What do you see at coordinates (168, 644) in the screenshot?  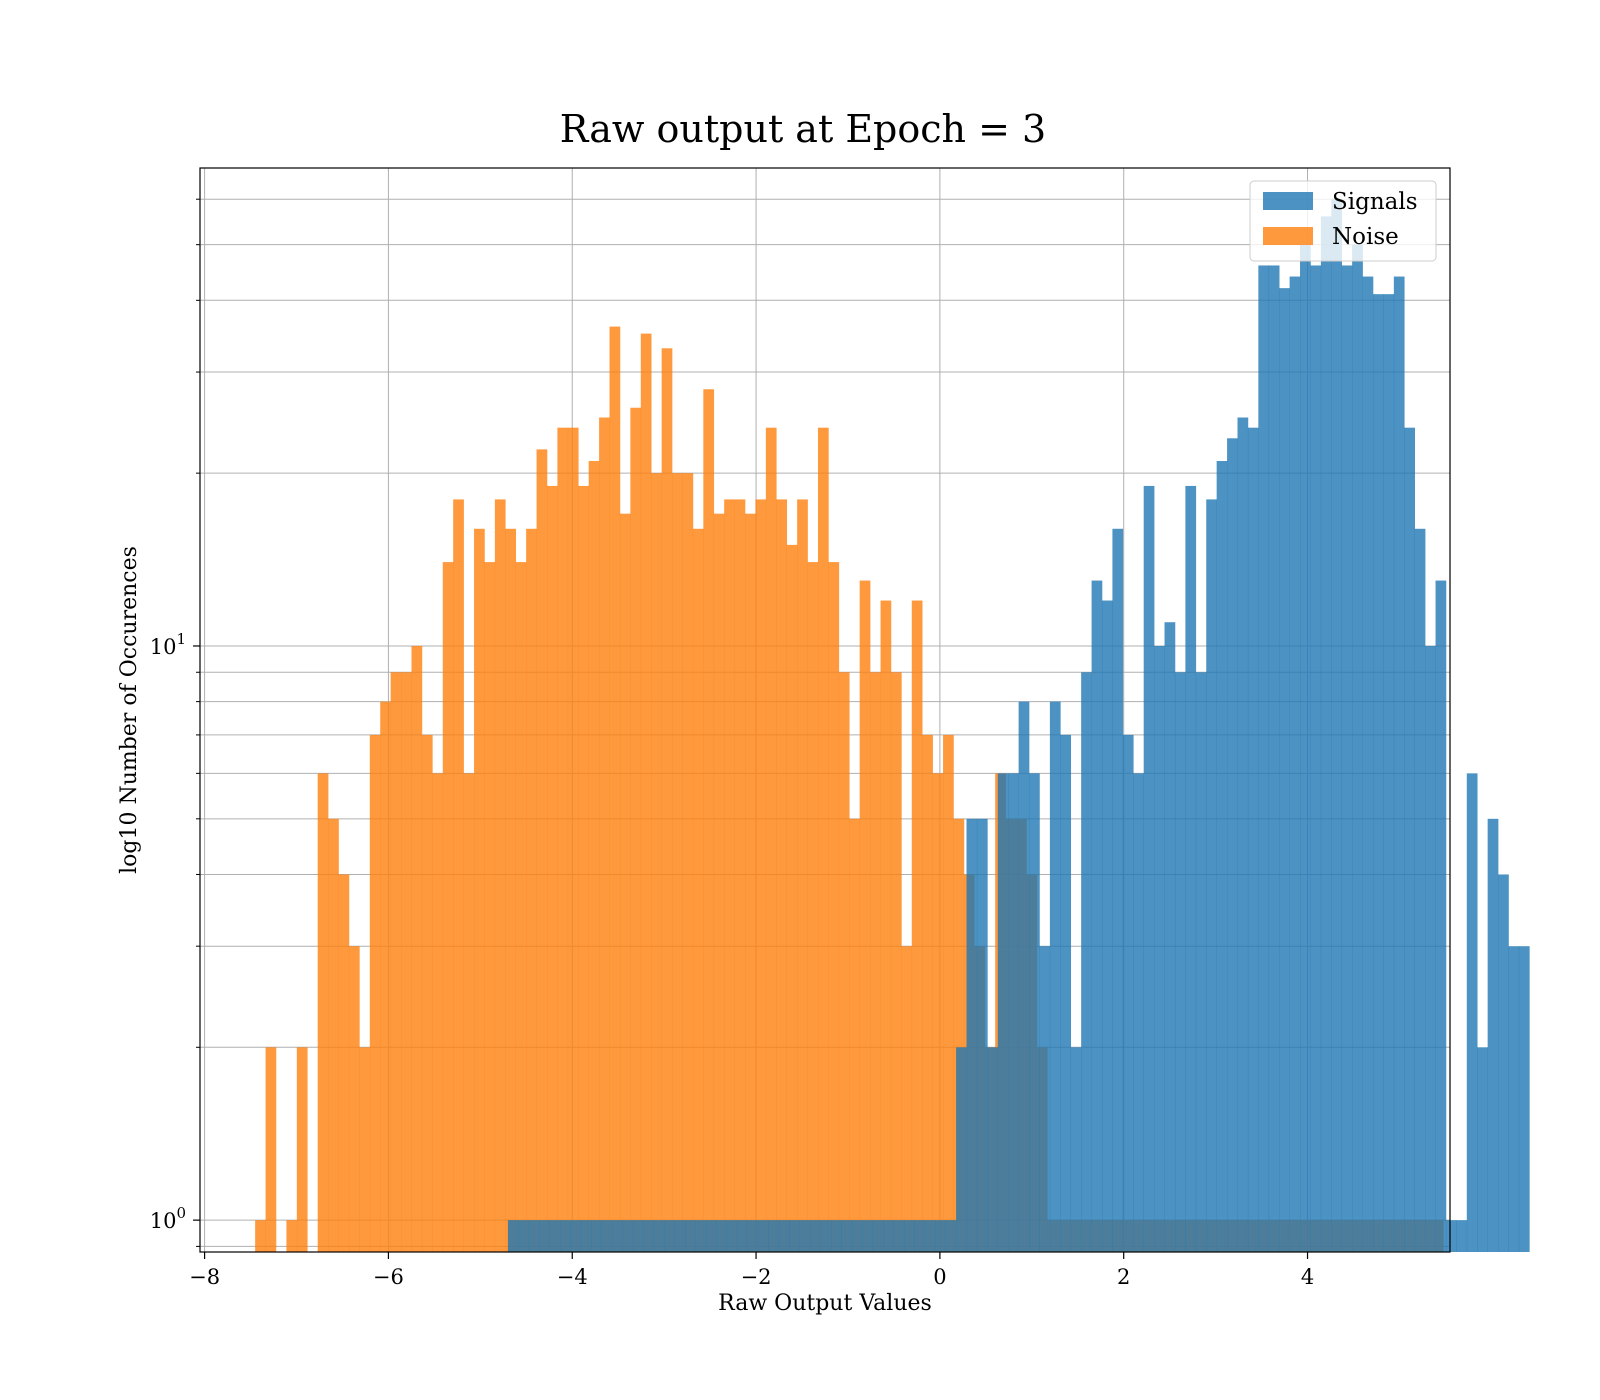 I see `y-tick-label: 101` at bounding box center [168, 644].